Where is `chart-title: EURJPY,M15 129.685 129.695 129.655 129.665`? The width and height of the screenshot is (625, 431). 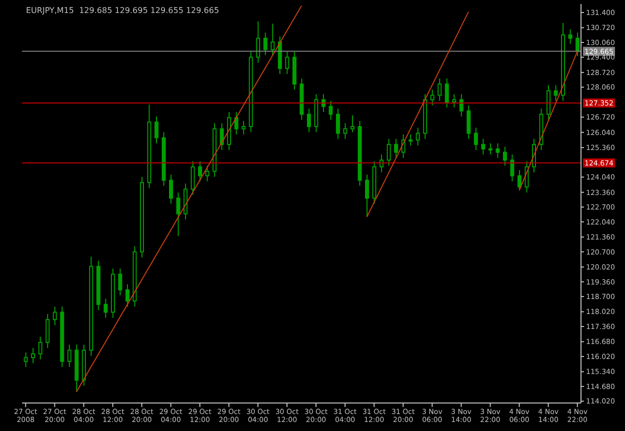
chart-title: EURJPY,M15 129.685 129.695 129.655 129.665 is located at coordinates (123, 10).